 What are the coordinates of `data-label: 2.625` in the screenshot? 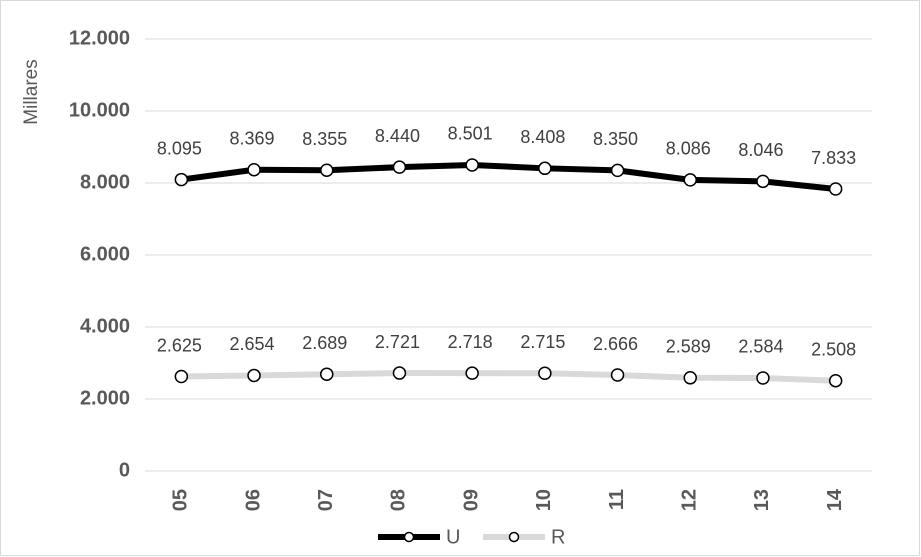 It's located at (179, 345).